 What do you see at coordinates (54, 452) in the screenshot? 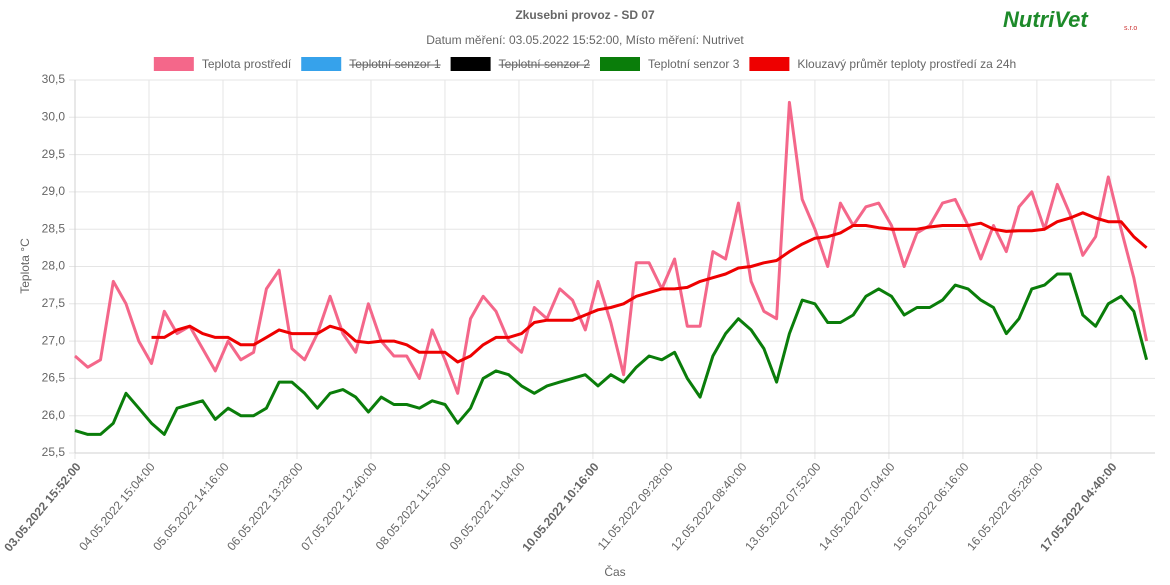
I see `y-tick-label: 25,5` at bounding box center [54, 452].